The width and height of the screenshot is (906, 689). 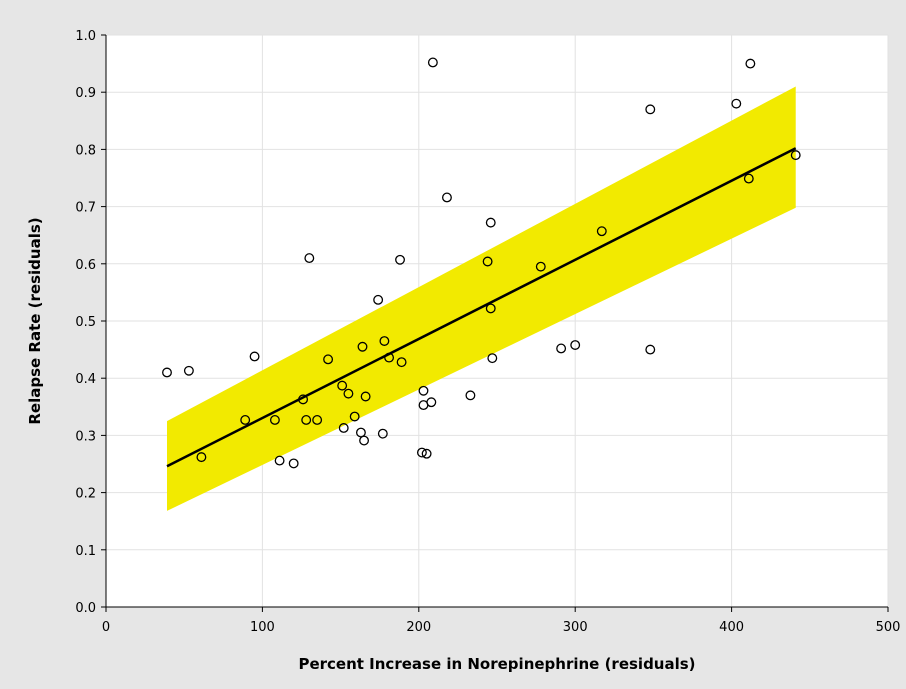 I want to click on y-tick-label: 0.6, so click(x=85, y=265).